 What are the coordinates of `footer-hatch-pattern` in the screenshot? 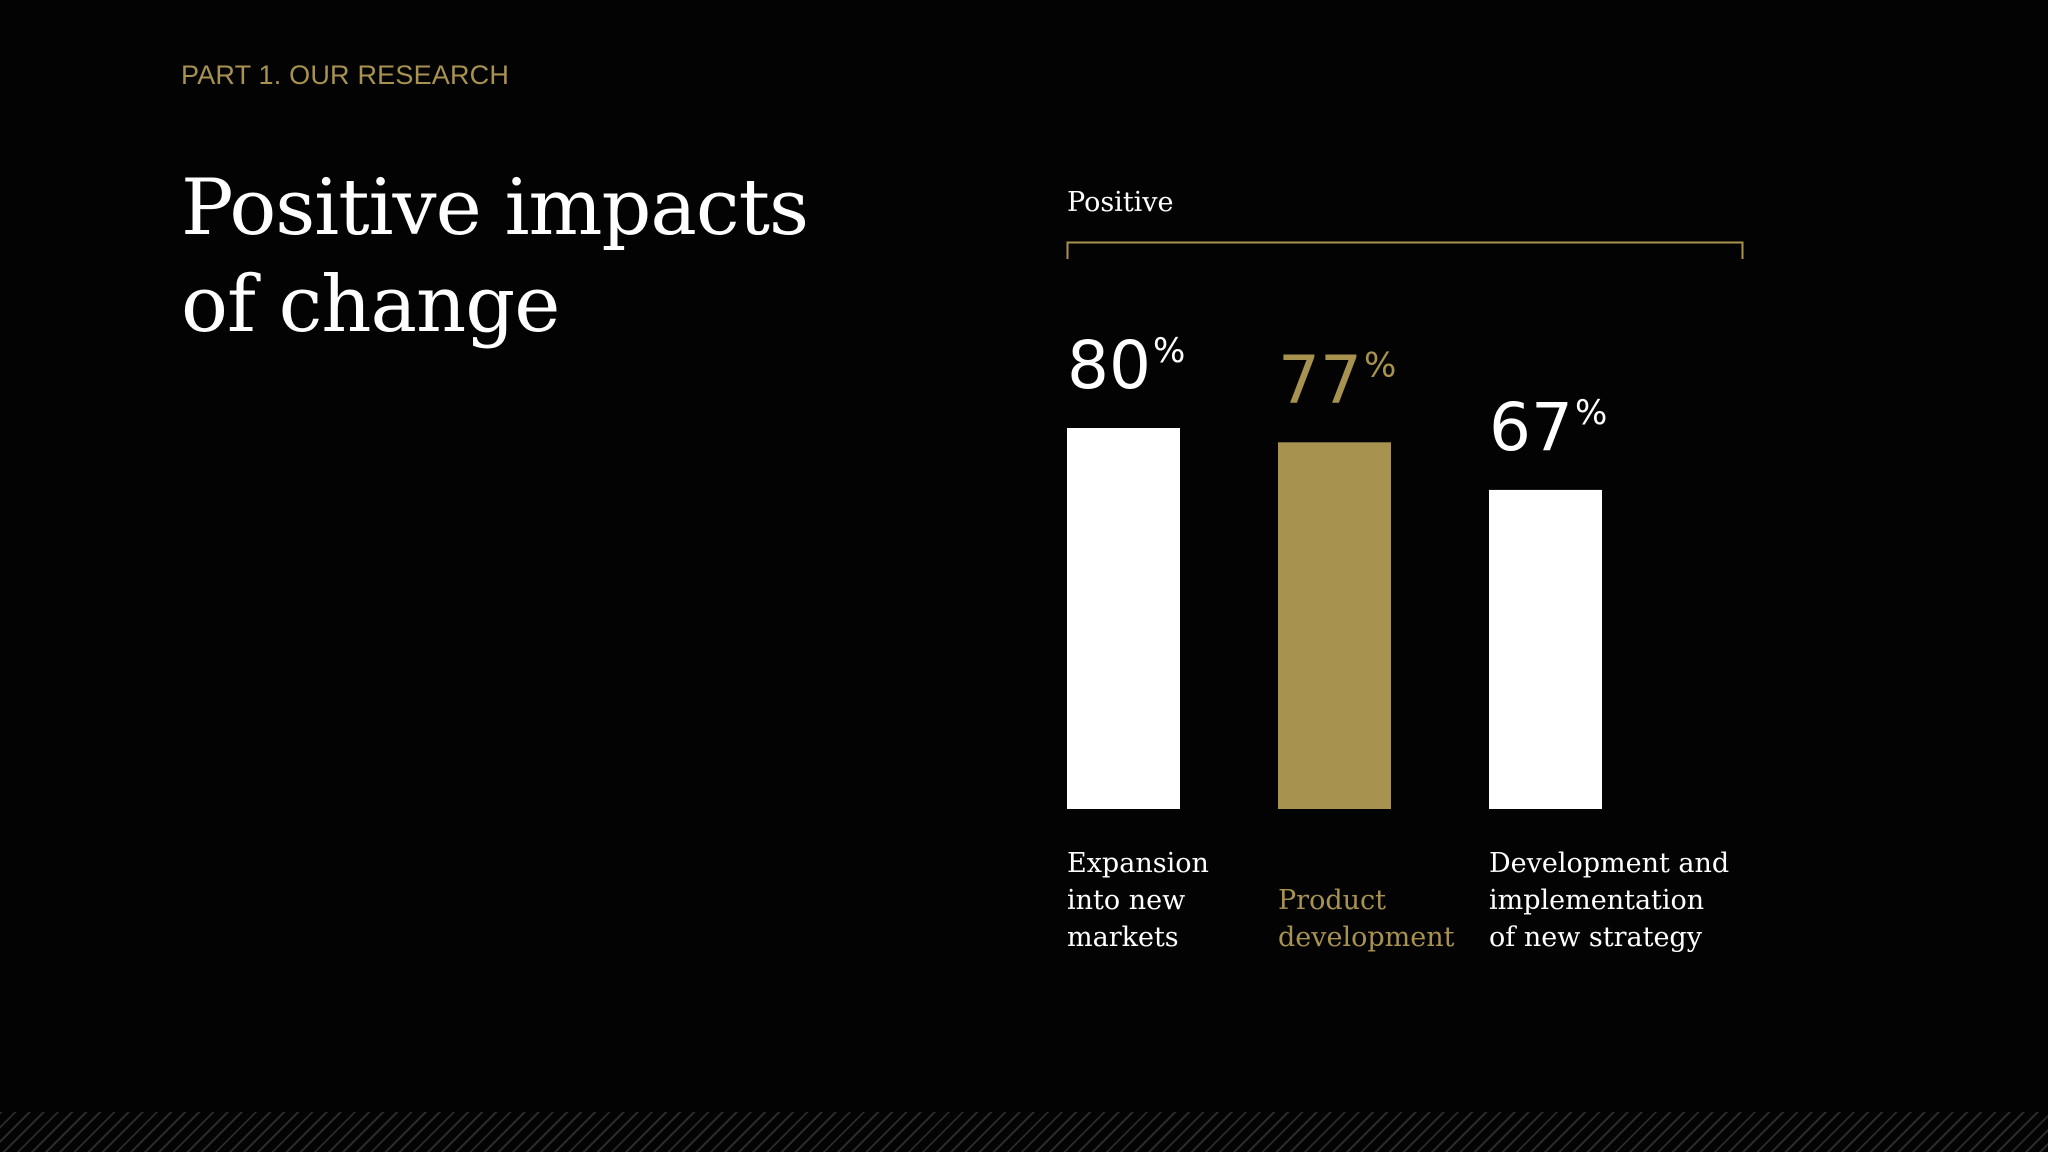 It's located at (1024, 1132).